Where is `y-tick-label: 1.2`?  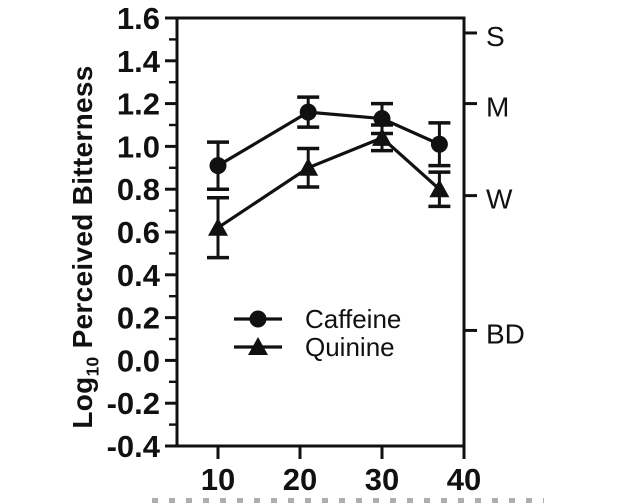 y-tick-label: 1.2 is located at coordinates (138, 104).